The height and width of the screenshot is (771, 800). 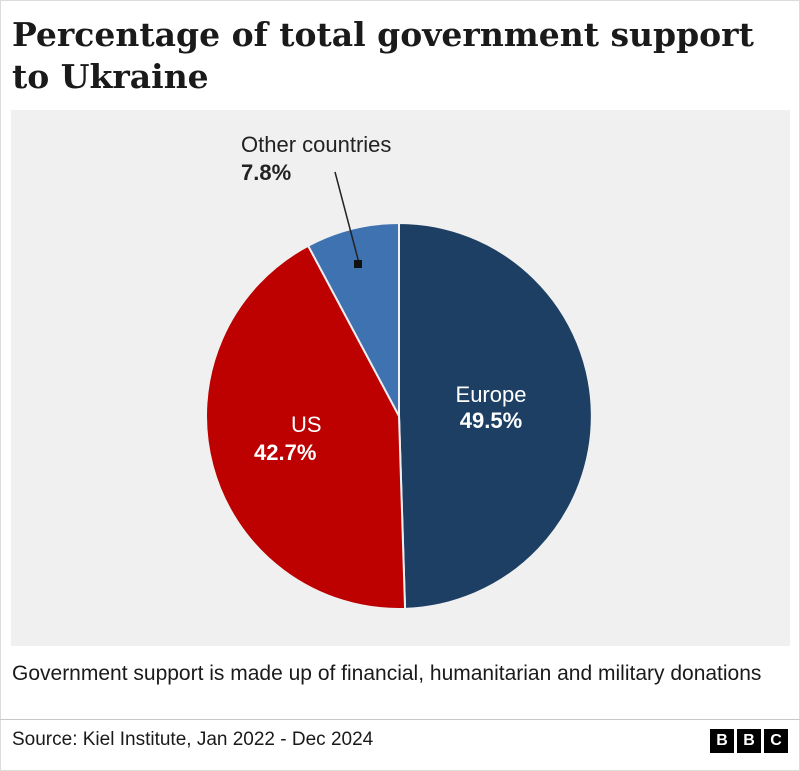 What do you see at coordinates (266, 172) in the screenshot?
I see `slice-value-other-countries: 7.8%` at bounding box center [266, 172].